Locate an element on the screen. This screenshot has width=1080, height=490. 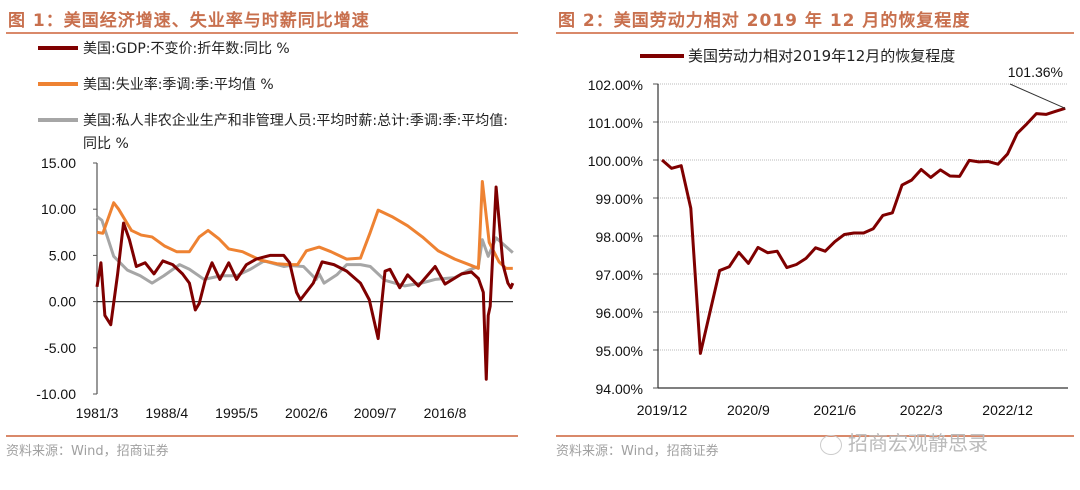
y-tick-label: 15.00 is located at coordinates (58, 163).